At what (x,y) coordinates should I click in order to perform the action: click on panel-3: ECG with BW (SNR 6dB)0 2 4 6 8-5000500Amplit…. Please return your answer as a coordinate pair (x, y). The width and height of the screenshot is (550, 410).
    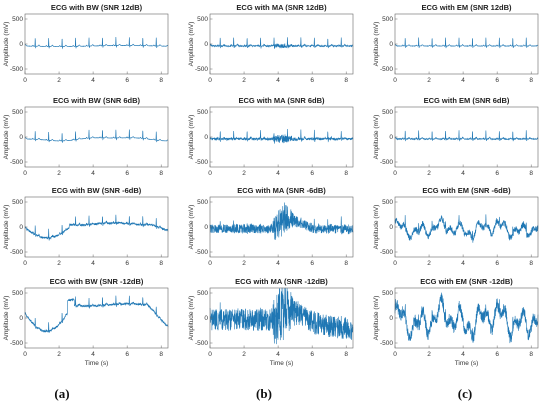
    Looking at the image, I should click on (86, 136).